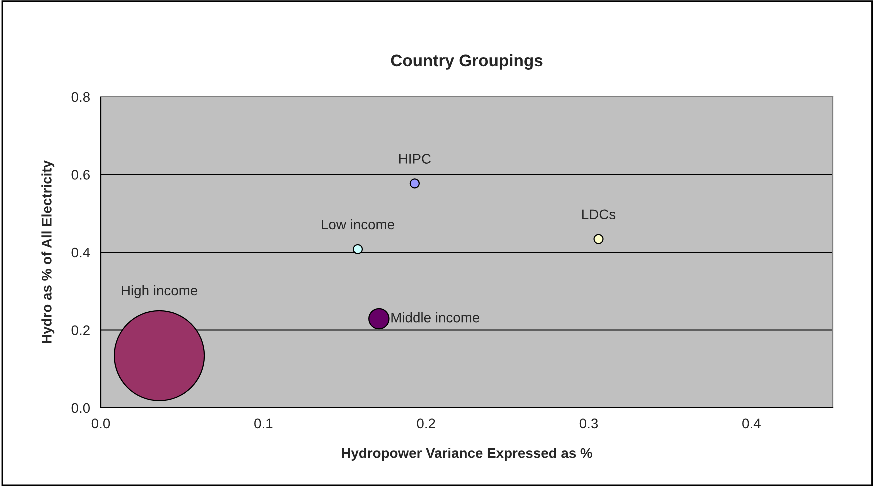  What do you see at coordinates (81, 175) in the screenshot?
I see `y-tick-label: 0.6` at bounding box center [81, 175].